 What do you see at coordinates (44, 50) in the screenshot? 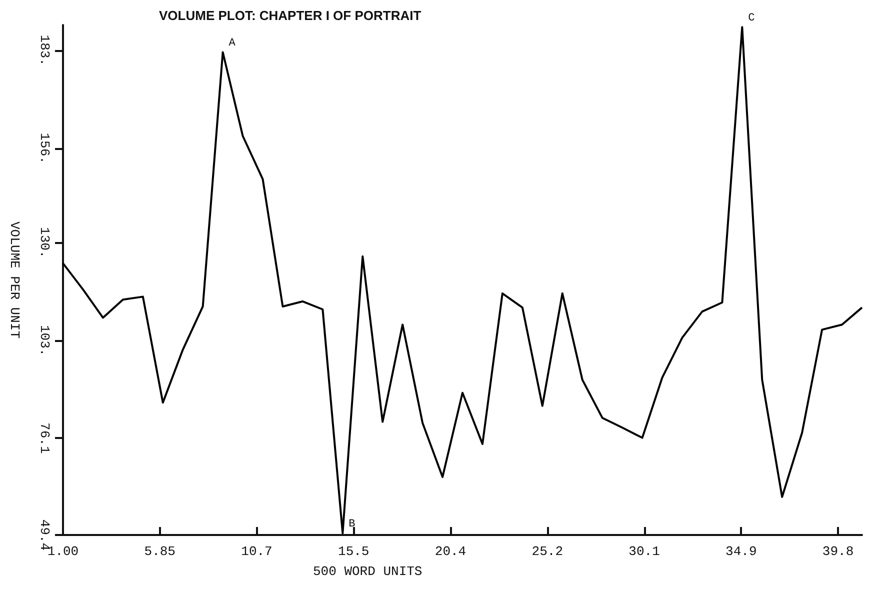
I see `y-tick-label: 183.` at bounding box center [44, 50].